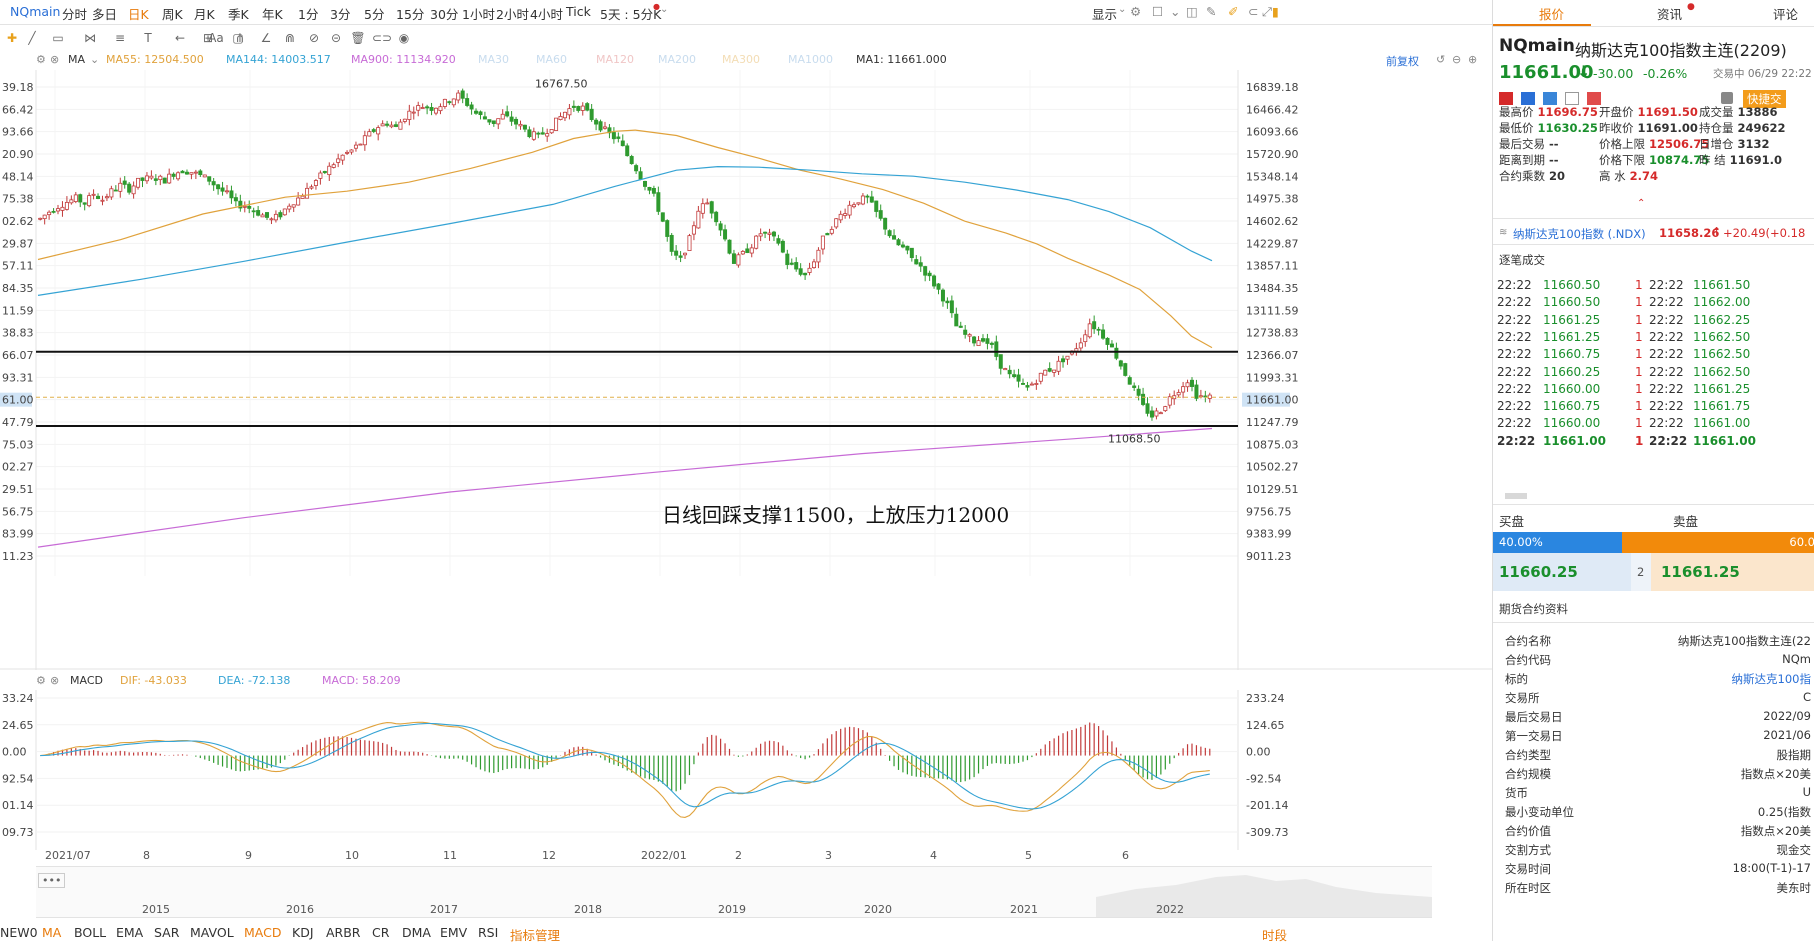 This screenshot has height=944, width=1814. Describe the element at coordinates (336, 38) in the screenshot. I see `eraser-icon: ⊝` at that location.